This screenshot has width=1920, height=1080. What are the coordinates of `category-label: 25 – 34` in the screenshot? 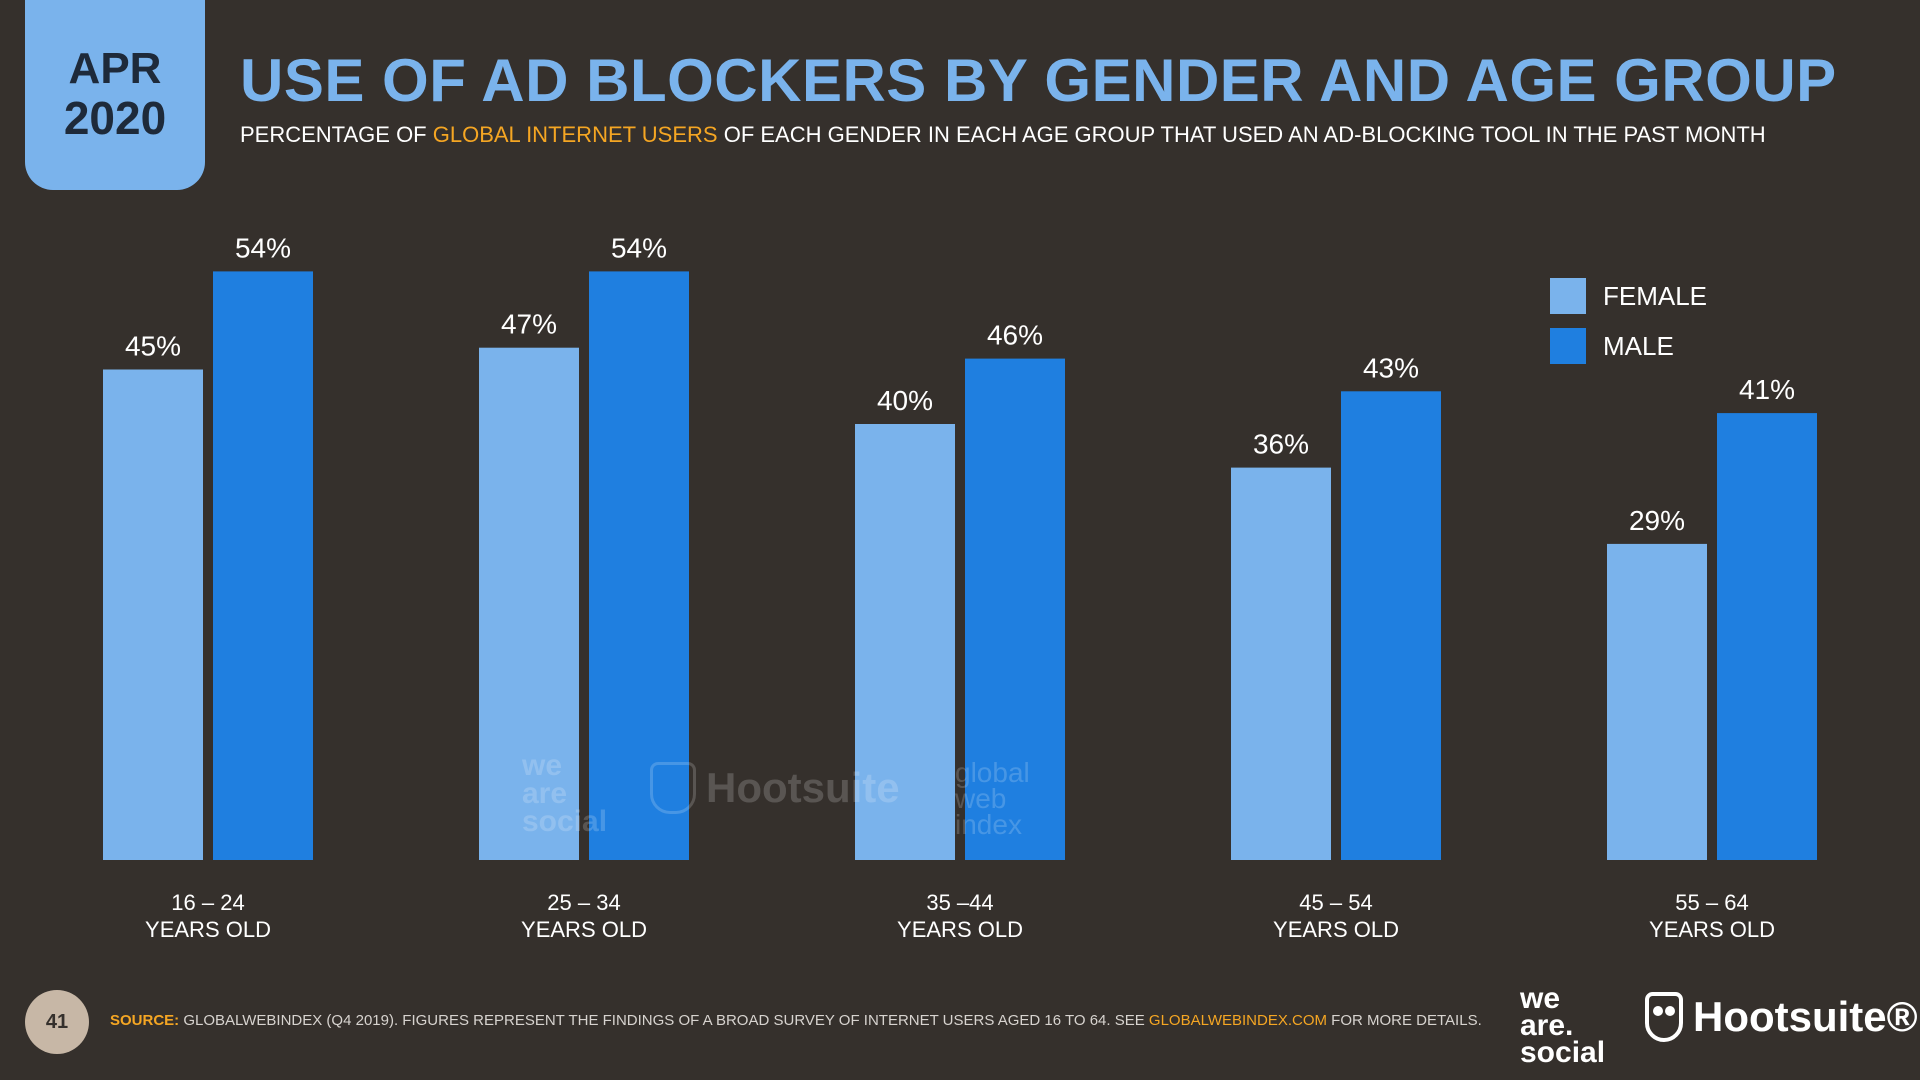 It's located at (583, 902).